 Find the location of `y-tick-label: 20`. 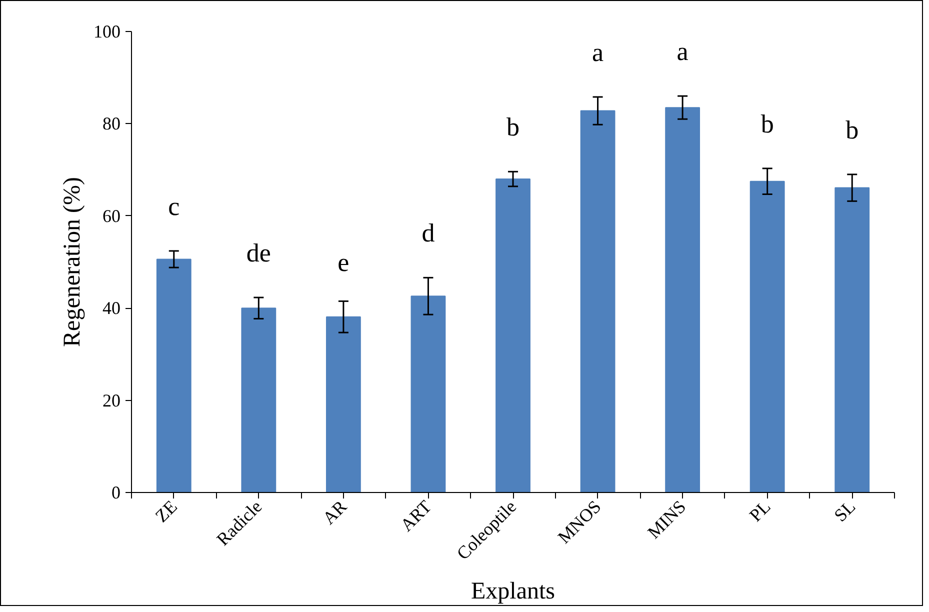

y-tick-label: 20 is located at coordinates (111, 400).